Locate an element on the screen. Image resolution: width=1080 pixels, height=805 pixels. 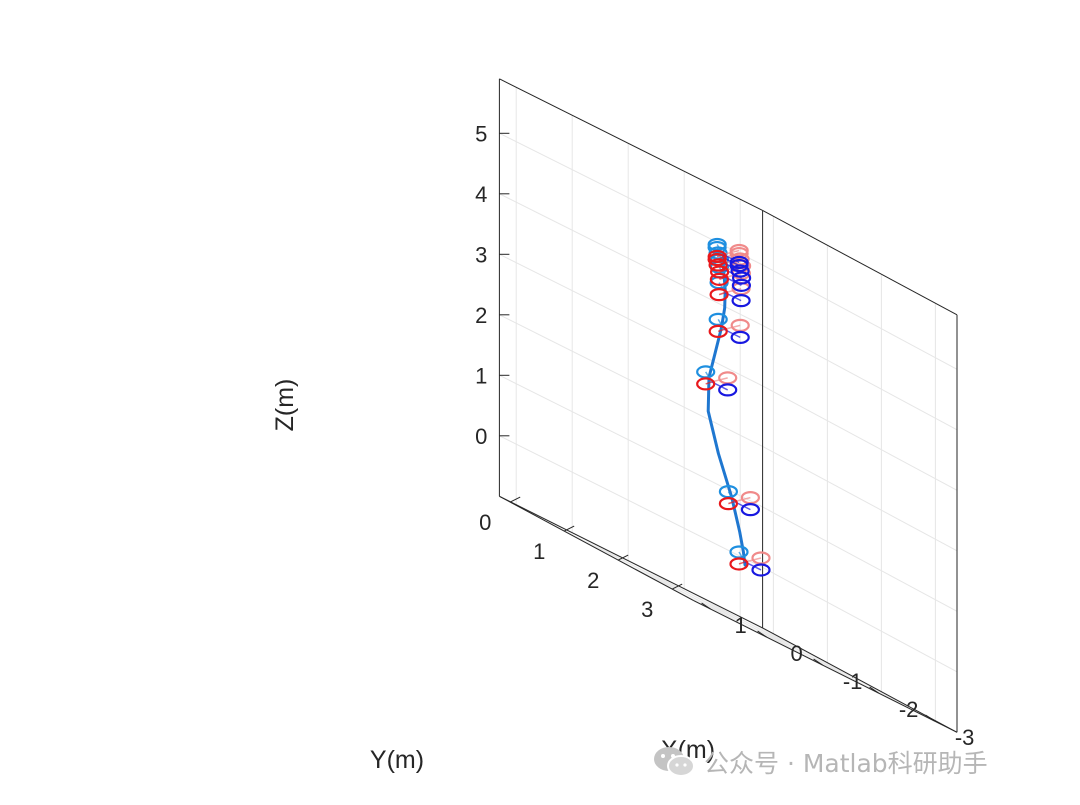
watermark-text: 公众号 · Matlab科研助手 is located at coordinates (846, 763).